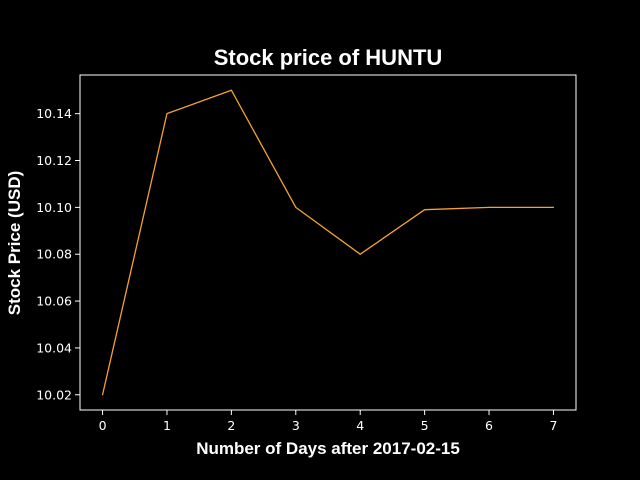 The height and width of the screenshot is (480, 640). I want to click on y-tick-label: 10.10, so click(54, 207).